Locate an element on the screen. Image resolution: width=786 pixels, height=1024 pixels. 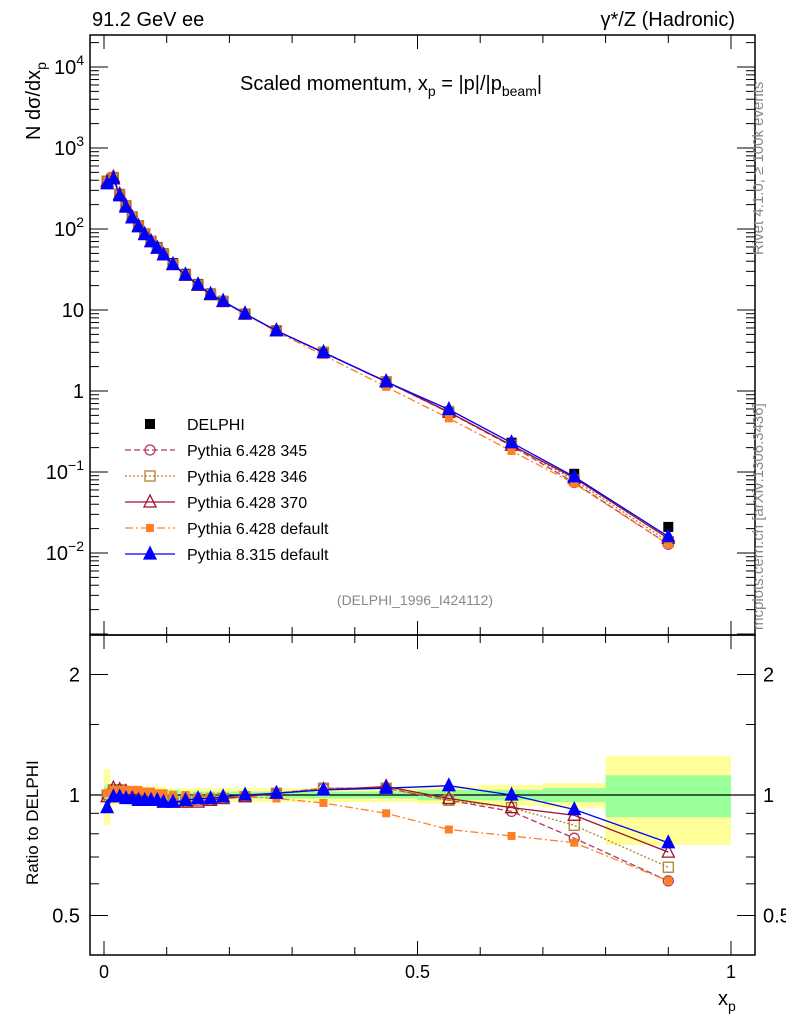
y-tick-label: 10⁻² is located at coordinates (65, 551).